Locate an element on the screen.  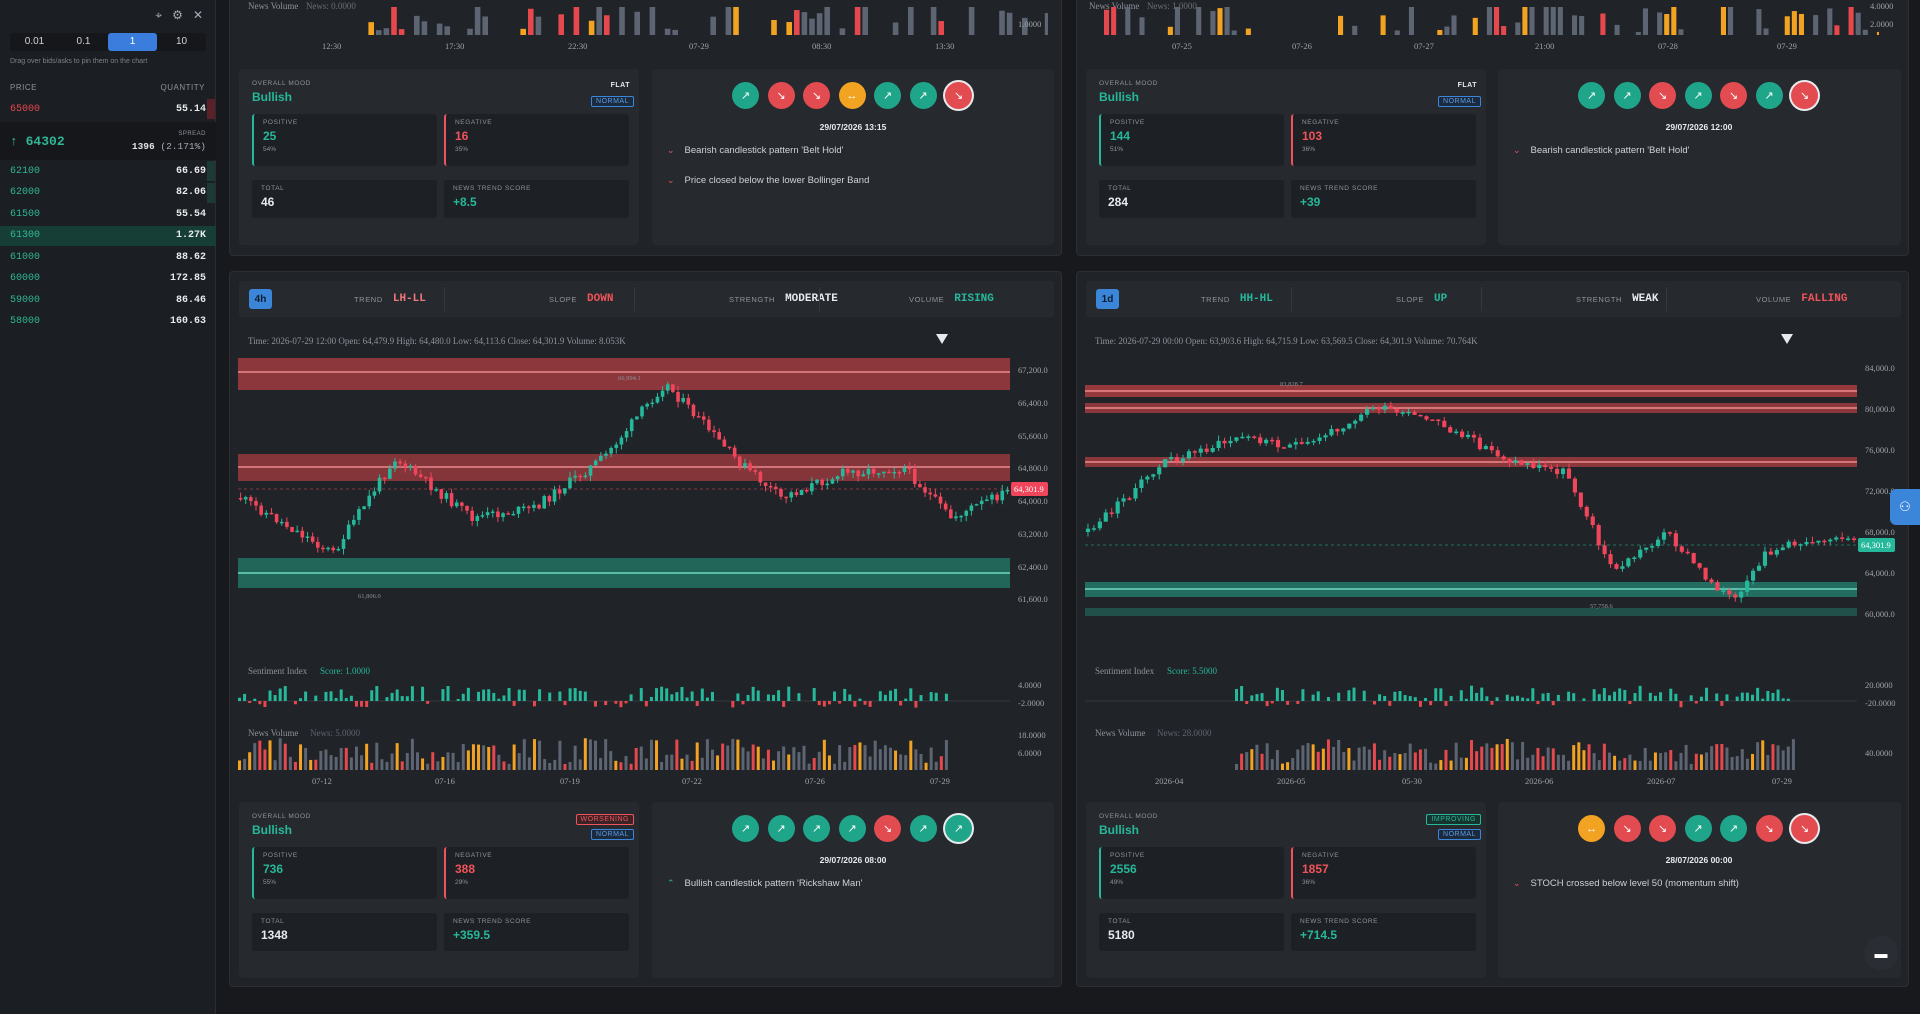
step-option: 10 is located at coordinates (181, 41).